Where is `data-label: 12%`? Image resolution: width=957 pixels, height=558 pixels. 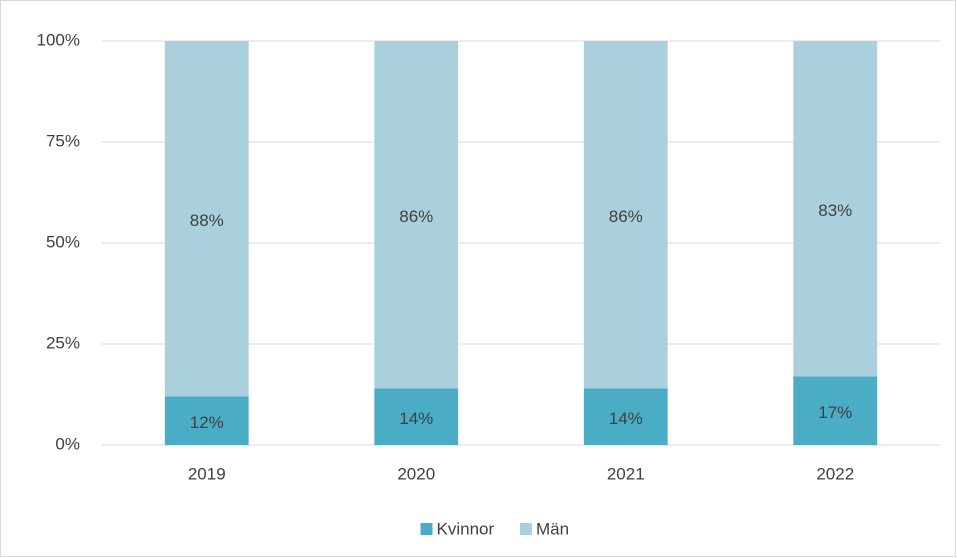 data-label: 12% is located at coordinates (207, 422).